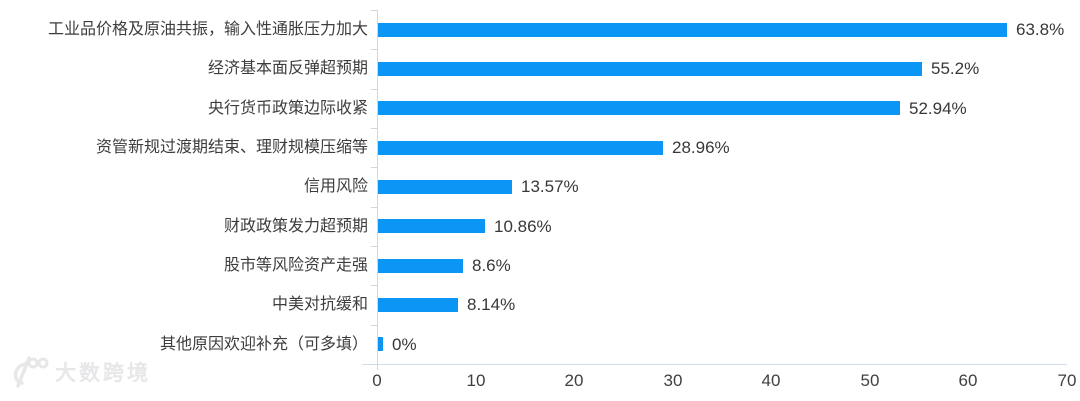  What do you see at coordinates (491, 305) in the screenshot?
I see `value-label: 8.14%` at bounding box center [491, 305].